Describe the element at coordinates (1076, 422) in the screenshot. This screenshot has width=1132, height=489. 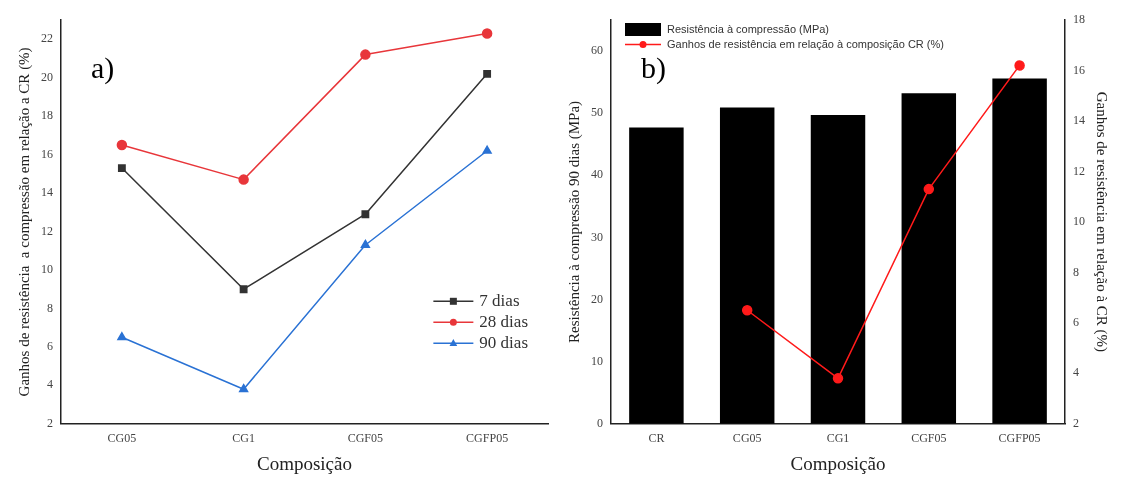
I see `y2-tick-label: 2` at that location.